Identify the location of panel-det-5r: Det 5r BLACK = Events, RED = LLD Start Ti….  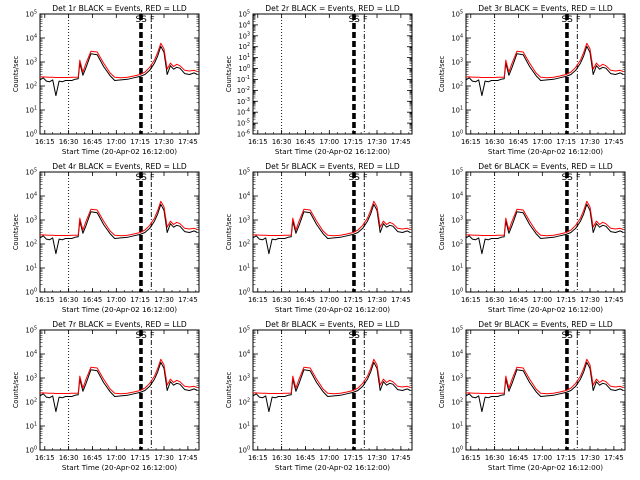
(319, 238).